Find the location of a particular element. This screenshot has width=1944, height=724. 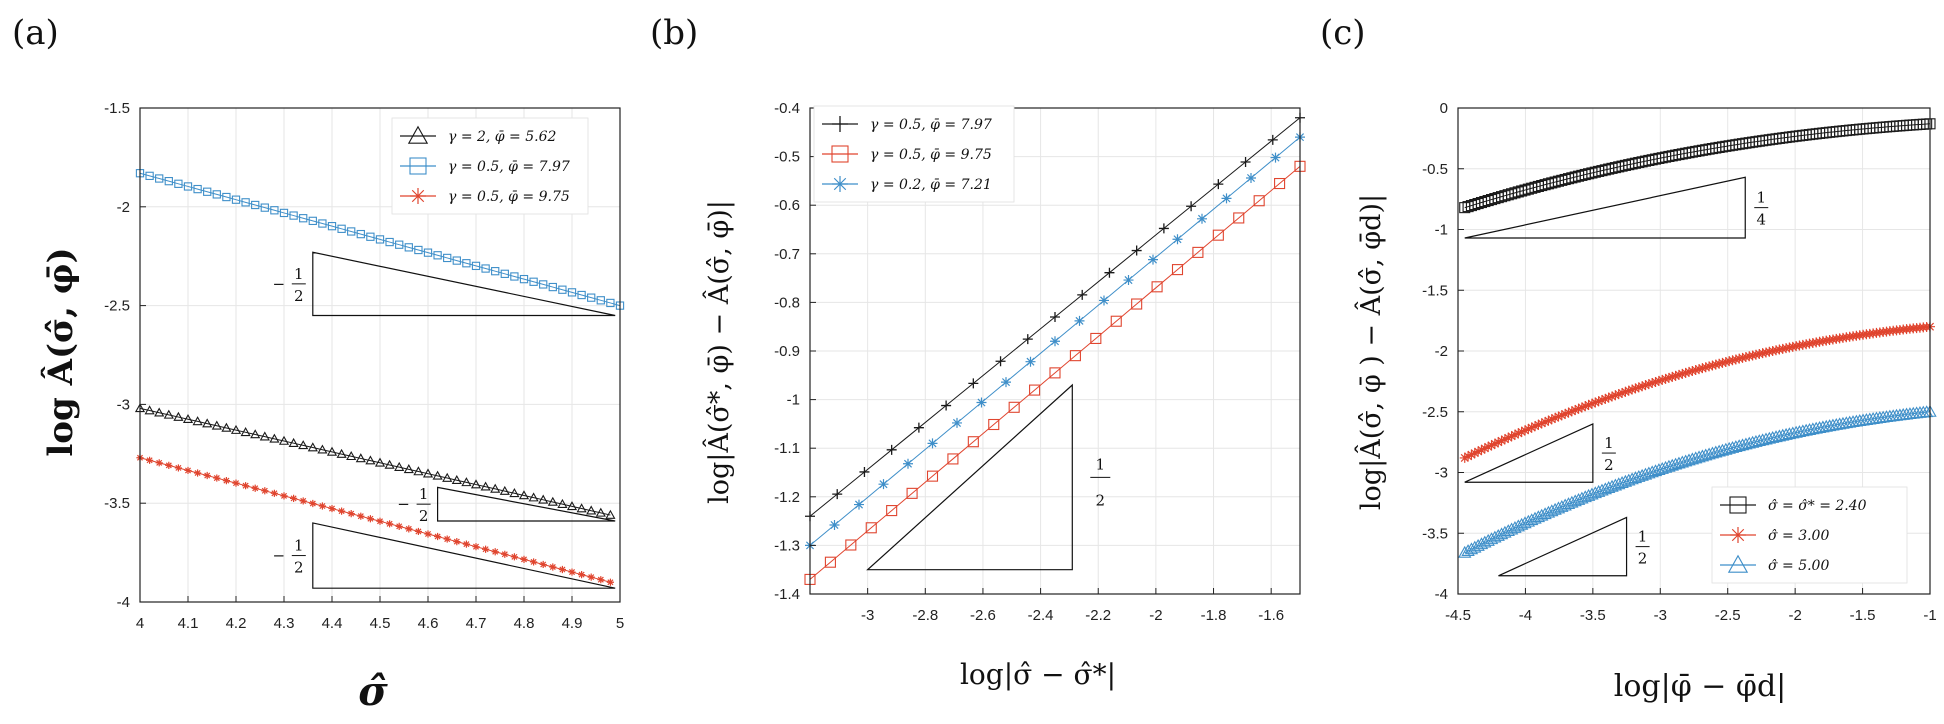

y-tick-label: -0.6 is located at coordinates (787, 205).